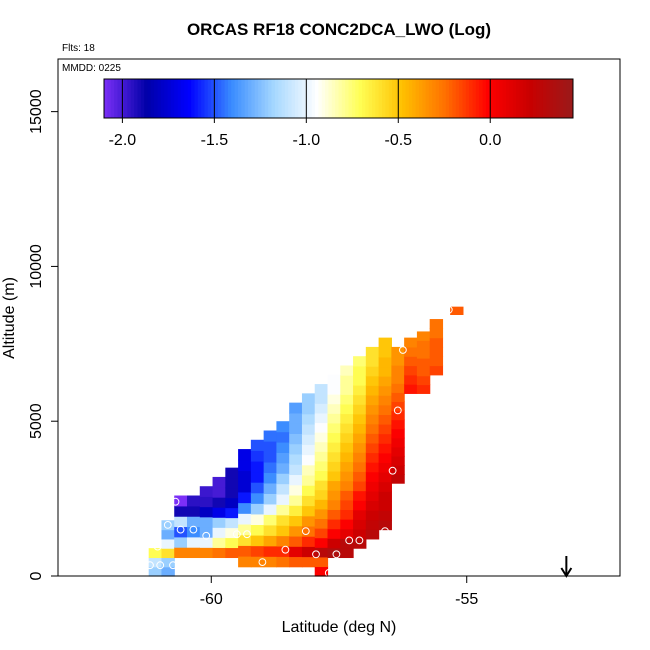 This screenshot has width=650, height=650. Describe the element at coordinates (211, 599) in the screenshot. I see `x-tick-label: -60` at that location.